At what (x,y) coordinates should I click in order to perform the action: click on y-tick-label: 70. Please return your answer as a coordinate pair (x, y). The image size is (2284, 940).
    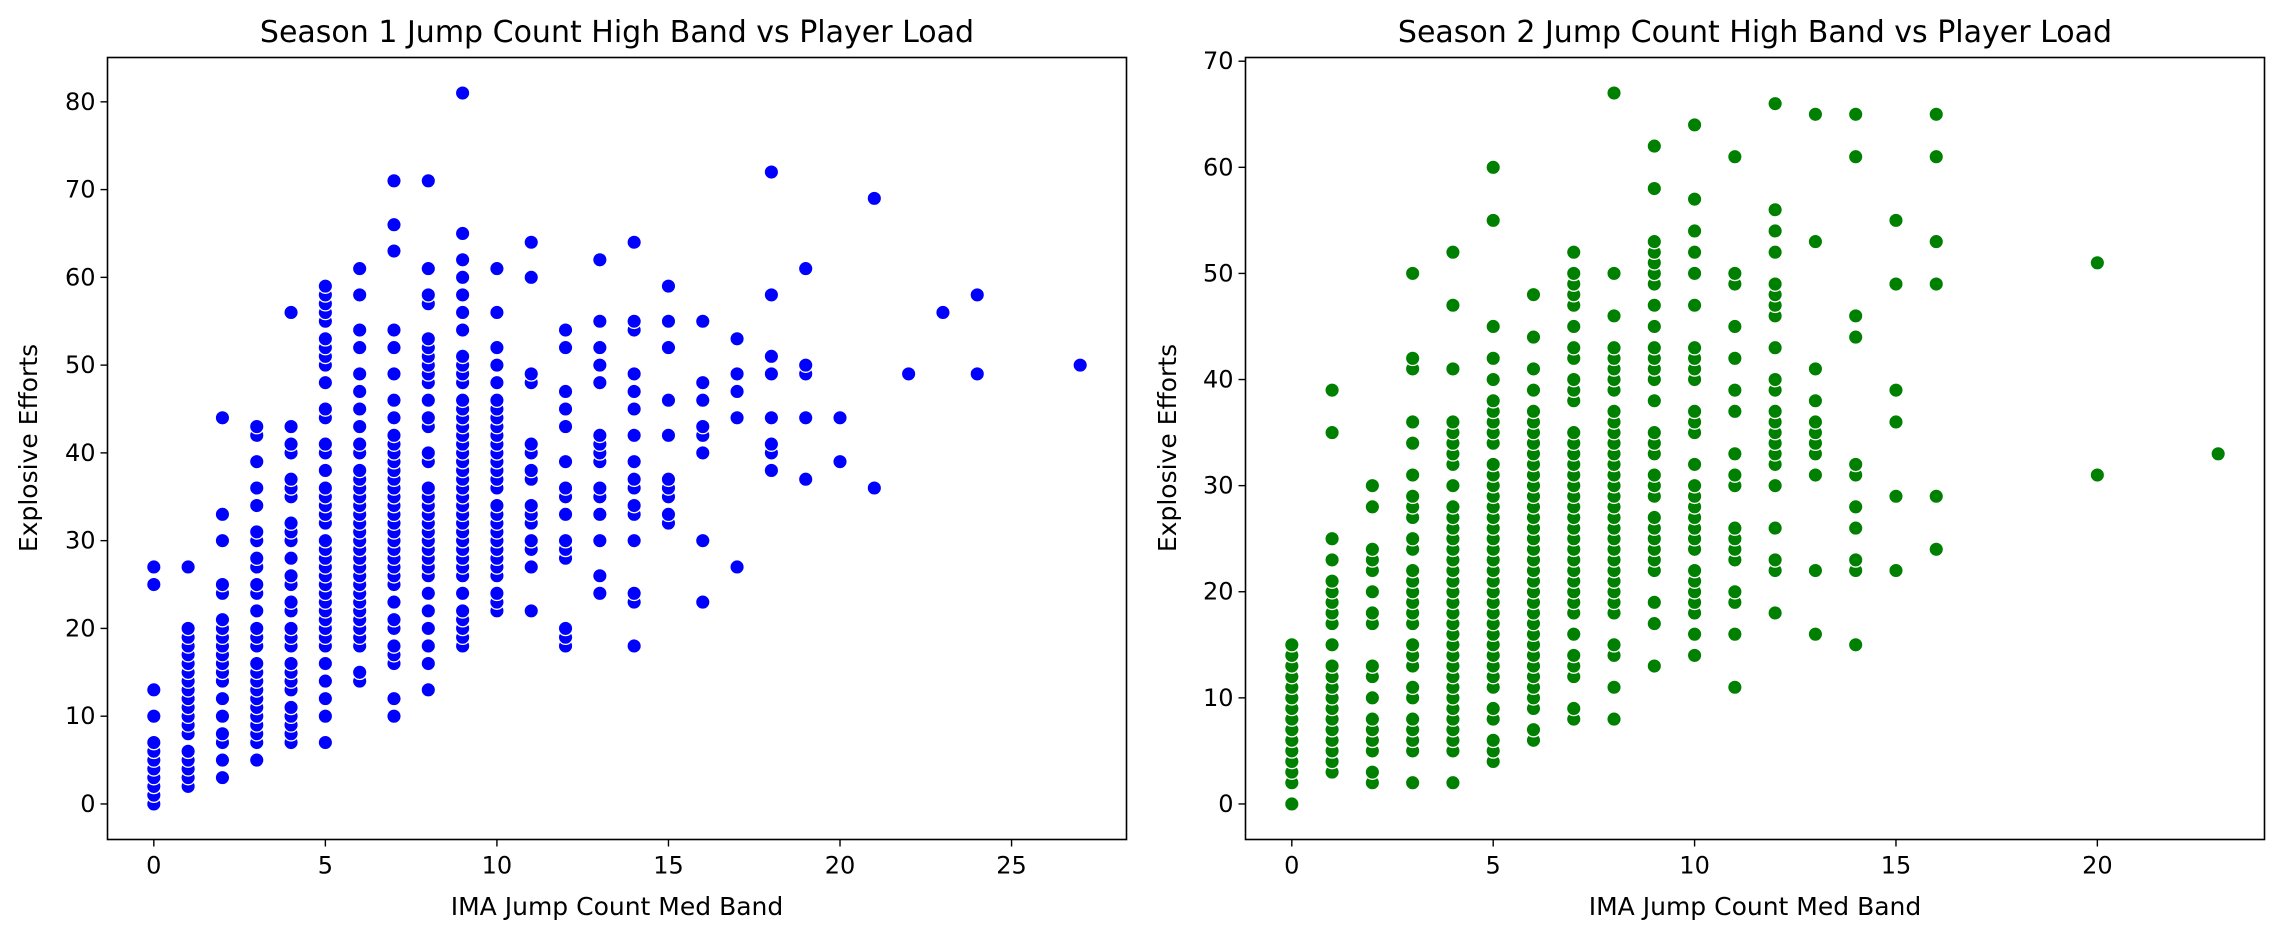
    Looking at the image, I should click on (80, 190).